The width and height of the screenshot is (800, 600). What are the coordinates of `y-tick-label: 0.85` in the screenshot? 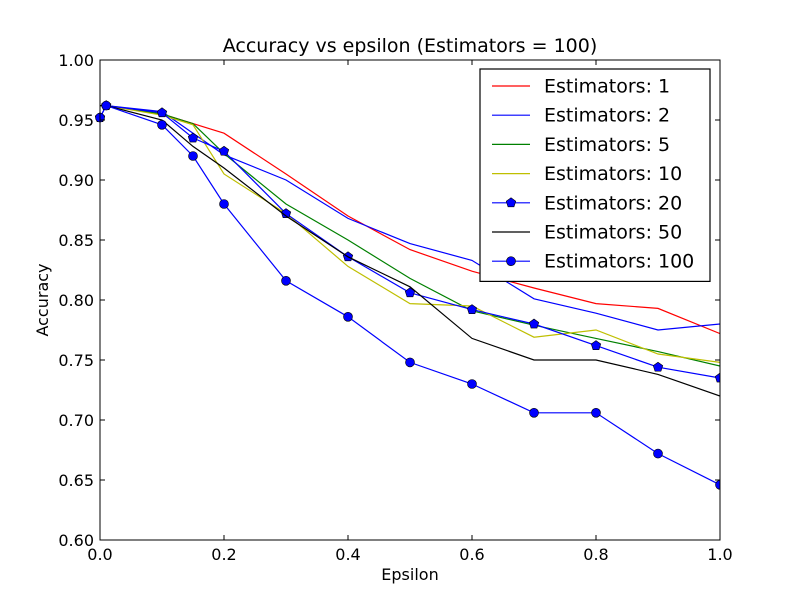 It's located at (76, 240).